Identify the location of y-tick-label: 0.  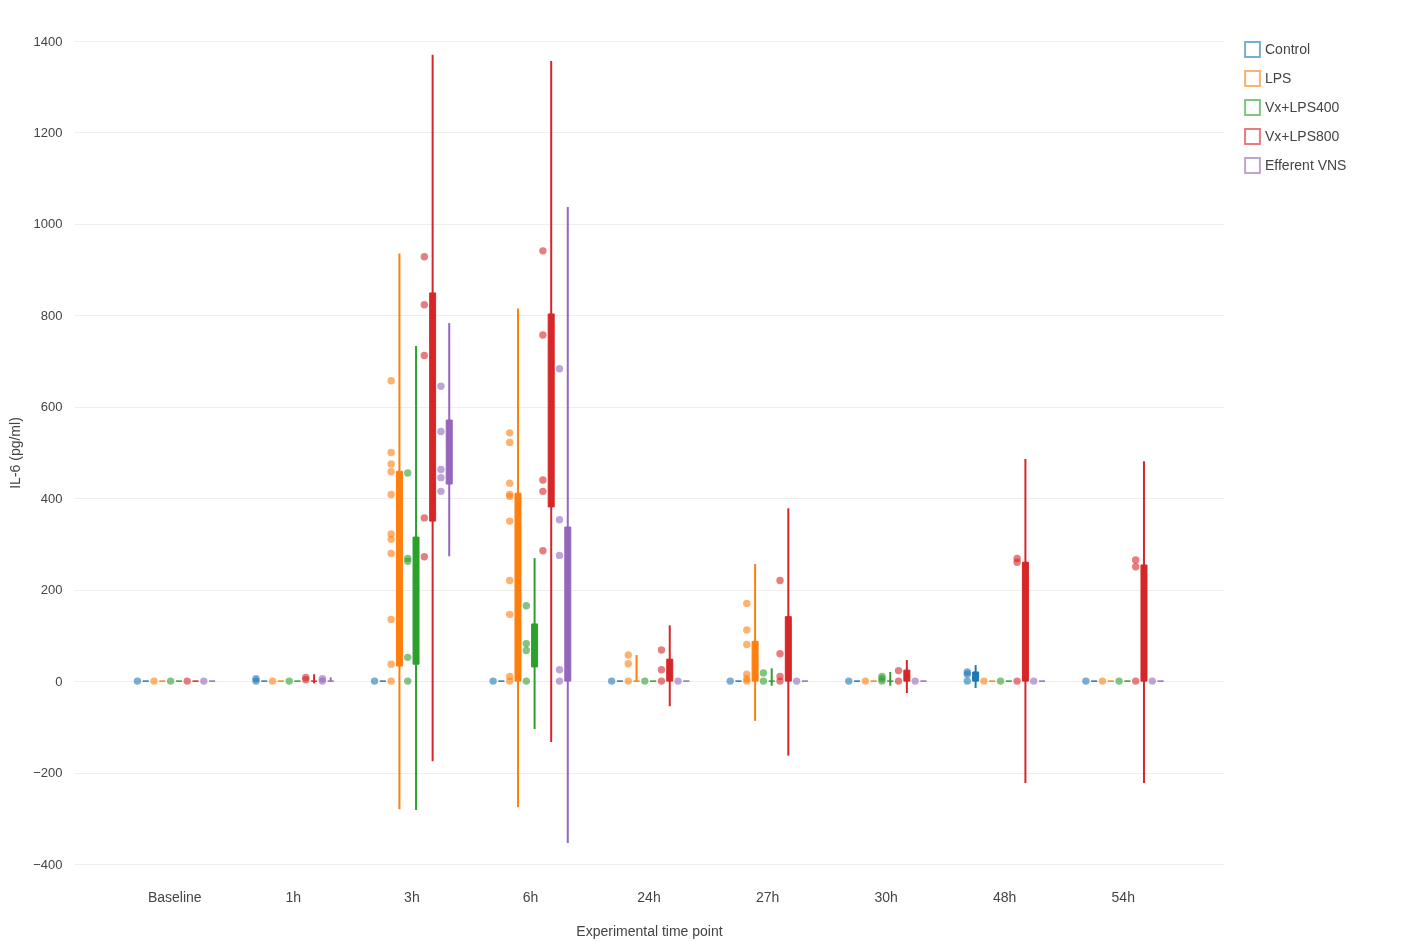
(59, 681).